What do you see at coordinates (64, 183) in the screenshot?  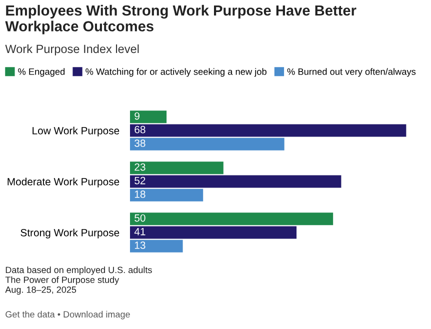 I see `y-tick-label: Moderate Work Purpose` at bounding box center [64, 183].